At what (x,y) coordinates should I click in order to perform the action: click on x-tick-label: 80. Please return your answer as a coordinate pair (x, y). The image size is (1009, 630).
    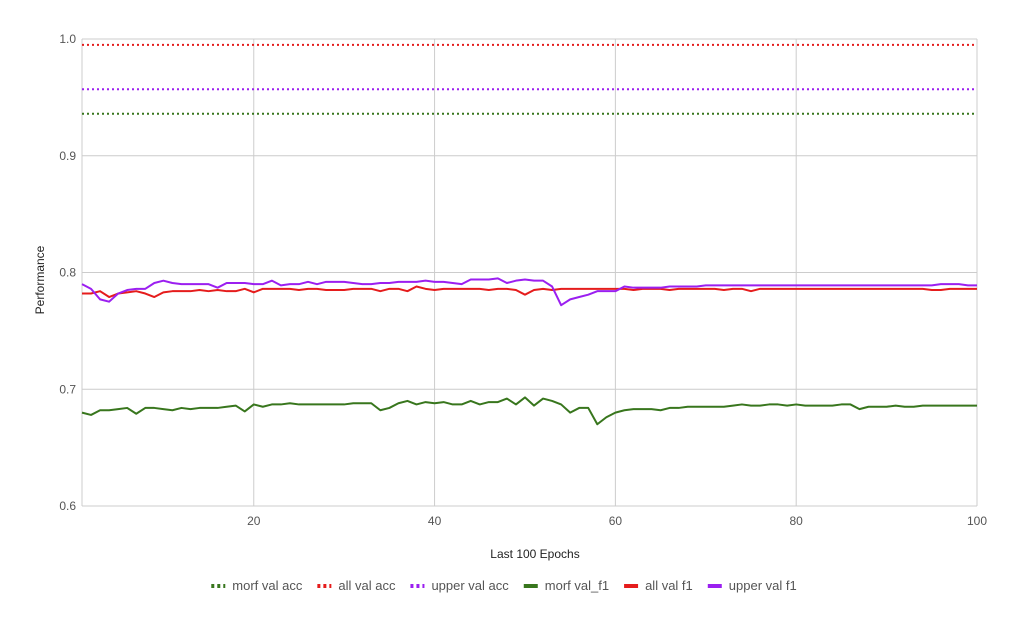
    Looking at the image, I should click on (797, 521).